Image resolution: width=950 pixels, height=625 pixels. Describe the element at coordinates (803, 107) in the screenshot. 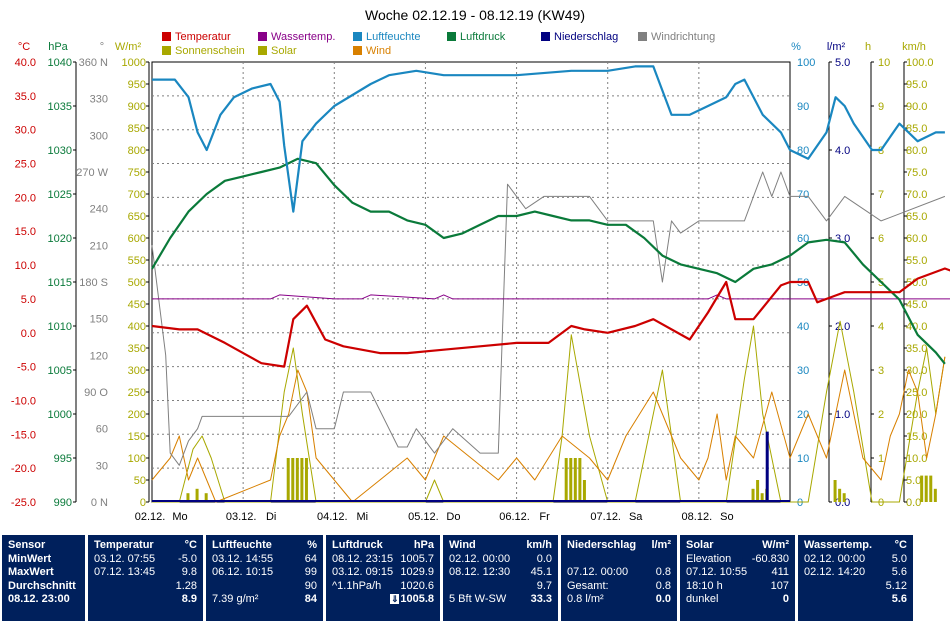

I see `axis-tick-label: 90` at that location.